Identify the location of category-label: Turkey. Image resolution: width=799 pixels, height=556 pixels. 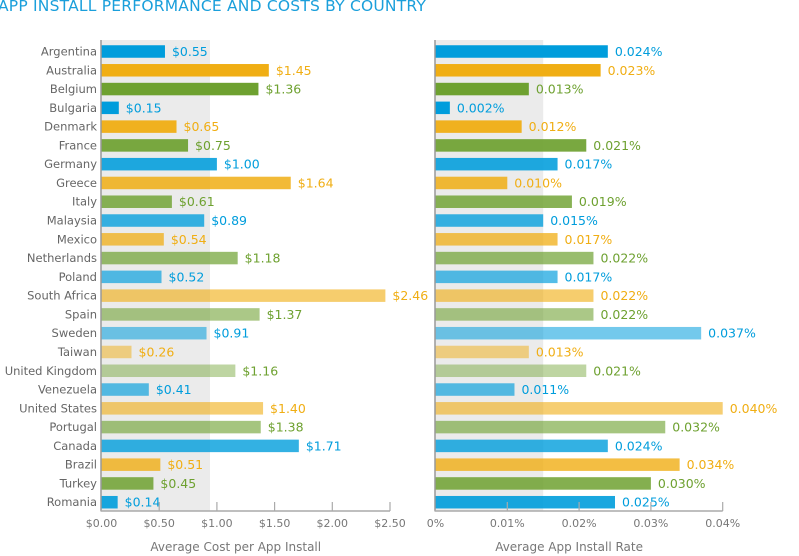
(78, 483).